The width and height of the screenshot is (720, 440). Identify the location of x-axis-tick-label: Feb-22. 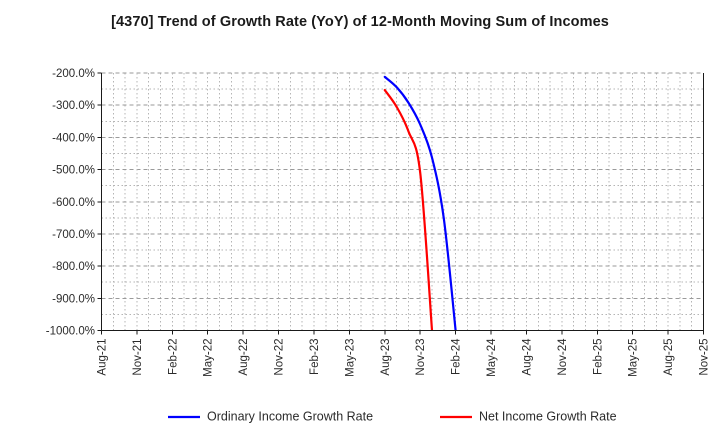
(173, 357).